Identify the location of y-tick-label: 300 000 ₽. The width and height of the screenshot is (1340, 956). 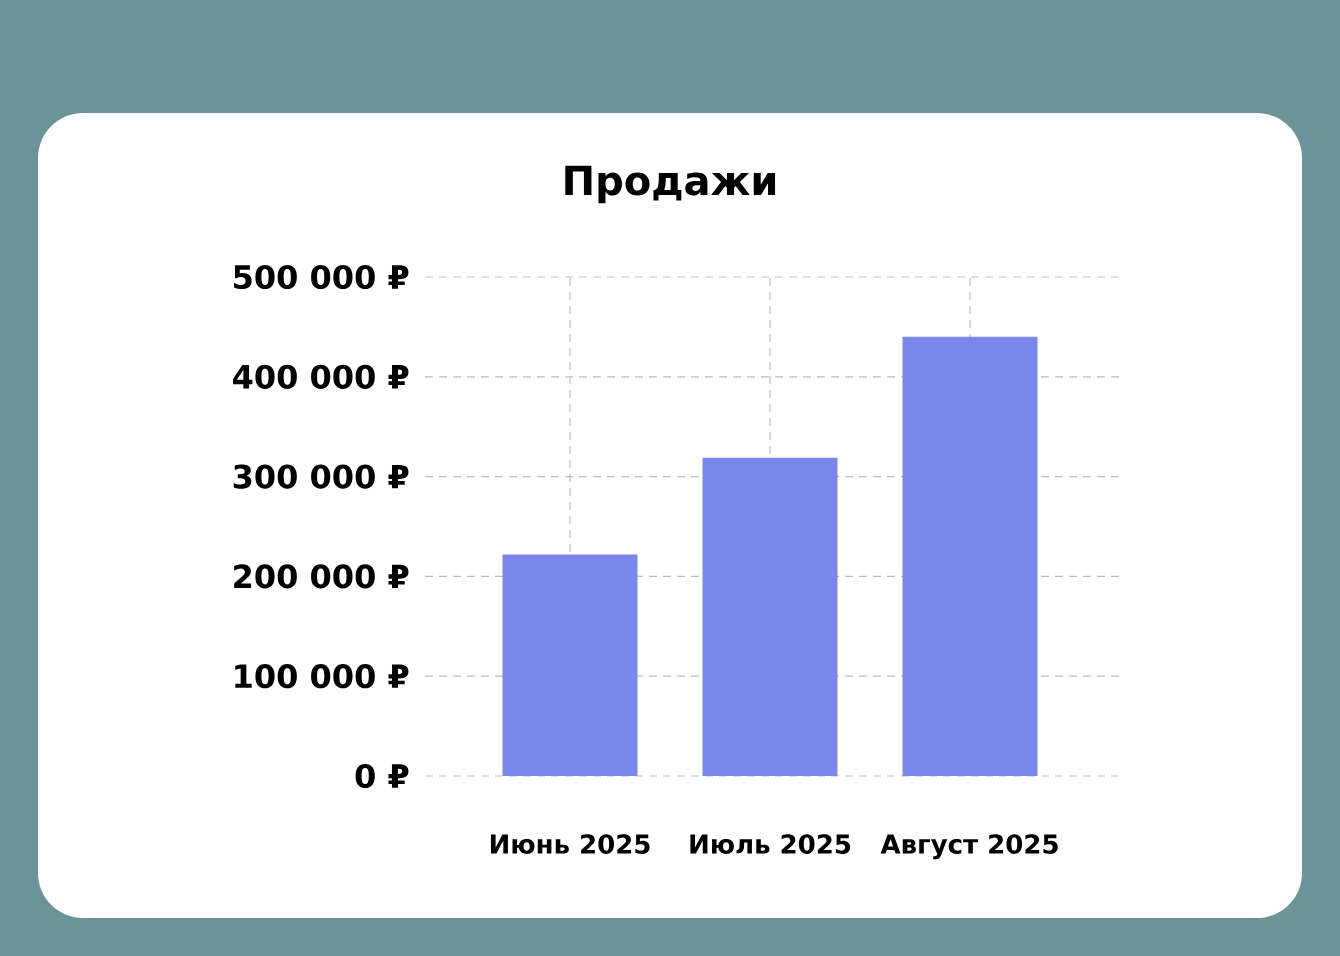
(321, 476).